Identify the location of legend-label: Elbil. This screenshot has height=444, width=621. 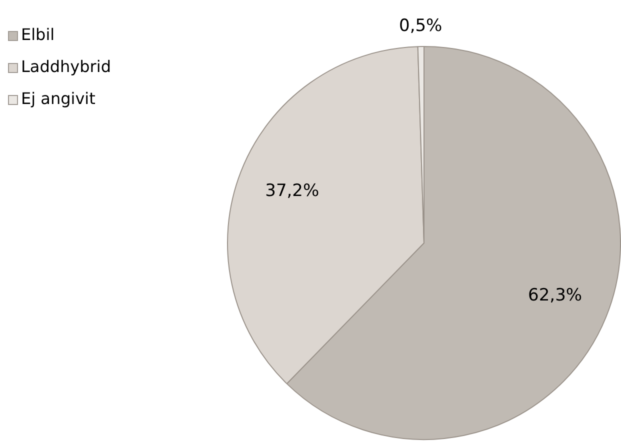
(38, 34).